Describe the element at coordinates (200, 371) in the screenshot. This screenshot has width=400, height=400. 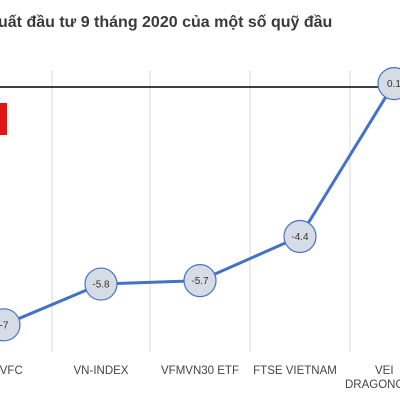
I see `category-label-2: VFMVN30 ETF` at that location.